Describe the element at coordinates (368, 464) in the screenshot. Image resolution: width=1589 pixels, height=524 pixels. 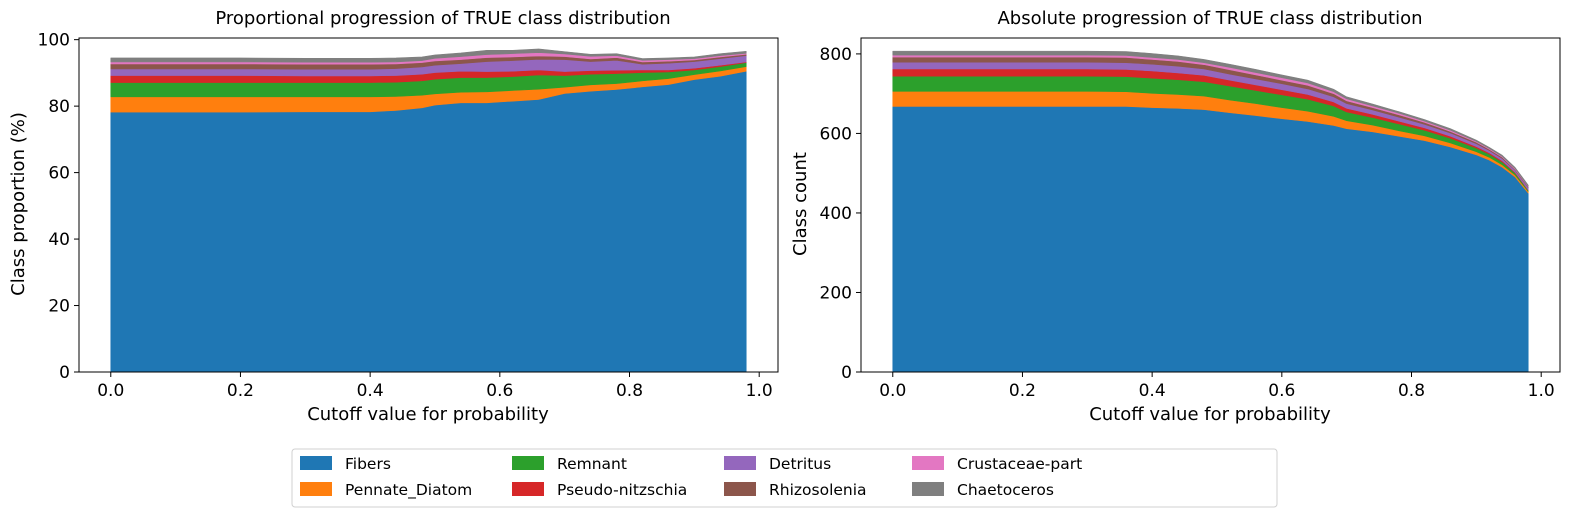
I see `legend-label: Fibers` at that location.